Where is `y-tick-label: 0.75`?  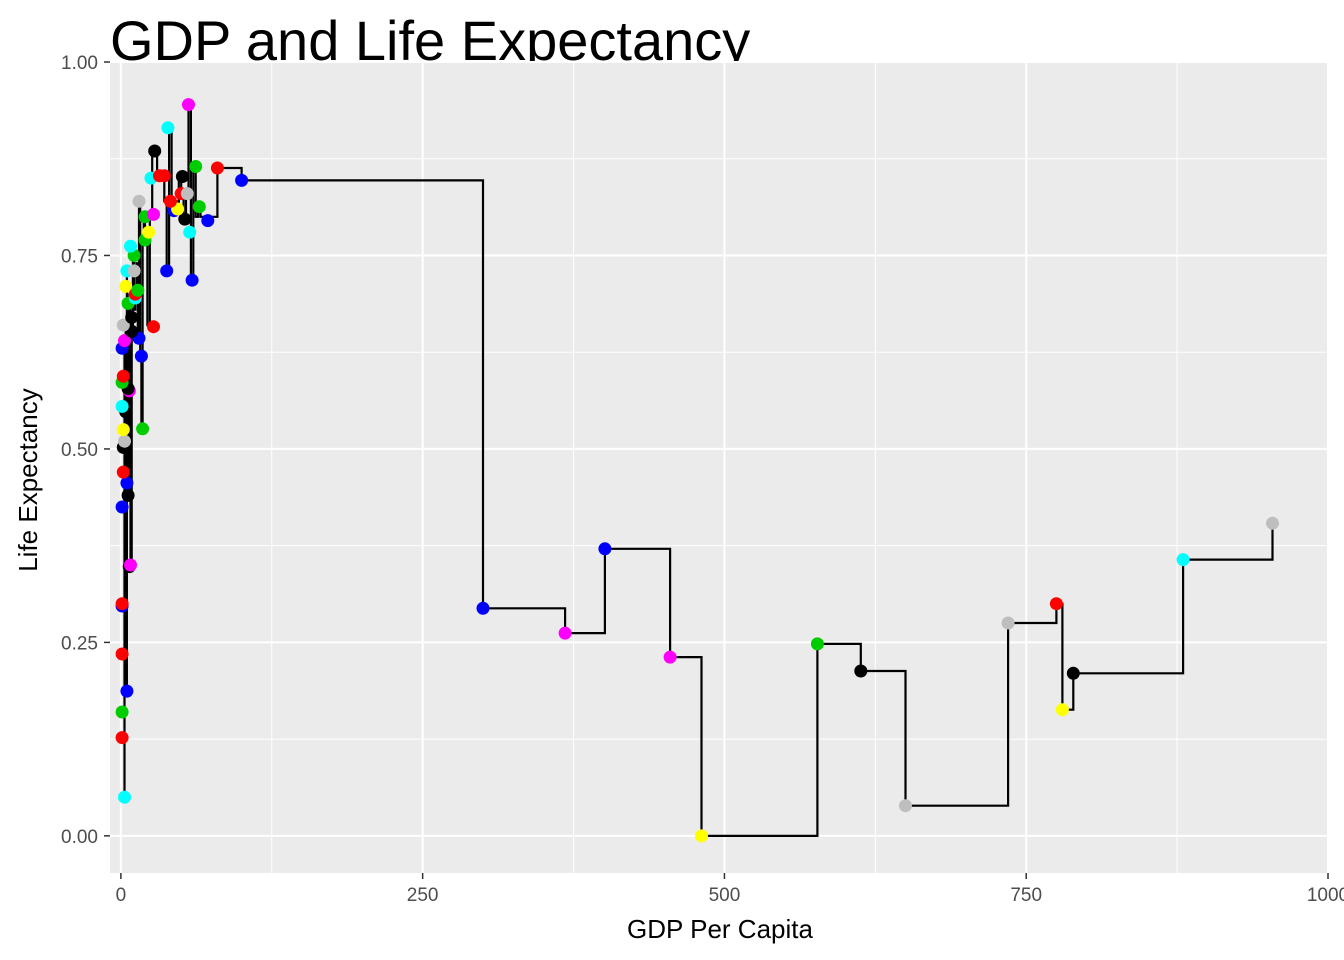
y-tick-label: 0.75 is located at coordinates (79, 256).